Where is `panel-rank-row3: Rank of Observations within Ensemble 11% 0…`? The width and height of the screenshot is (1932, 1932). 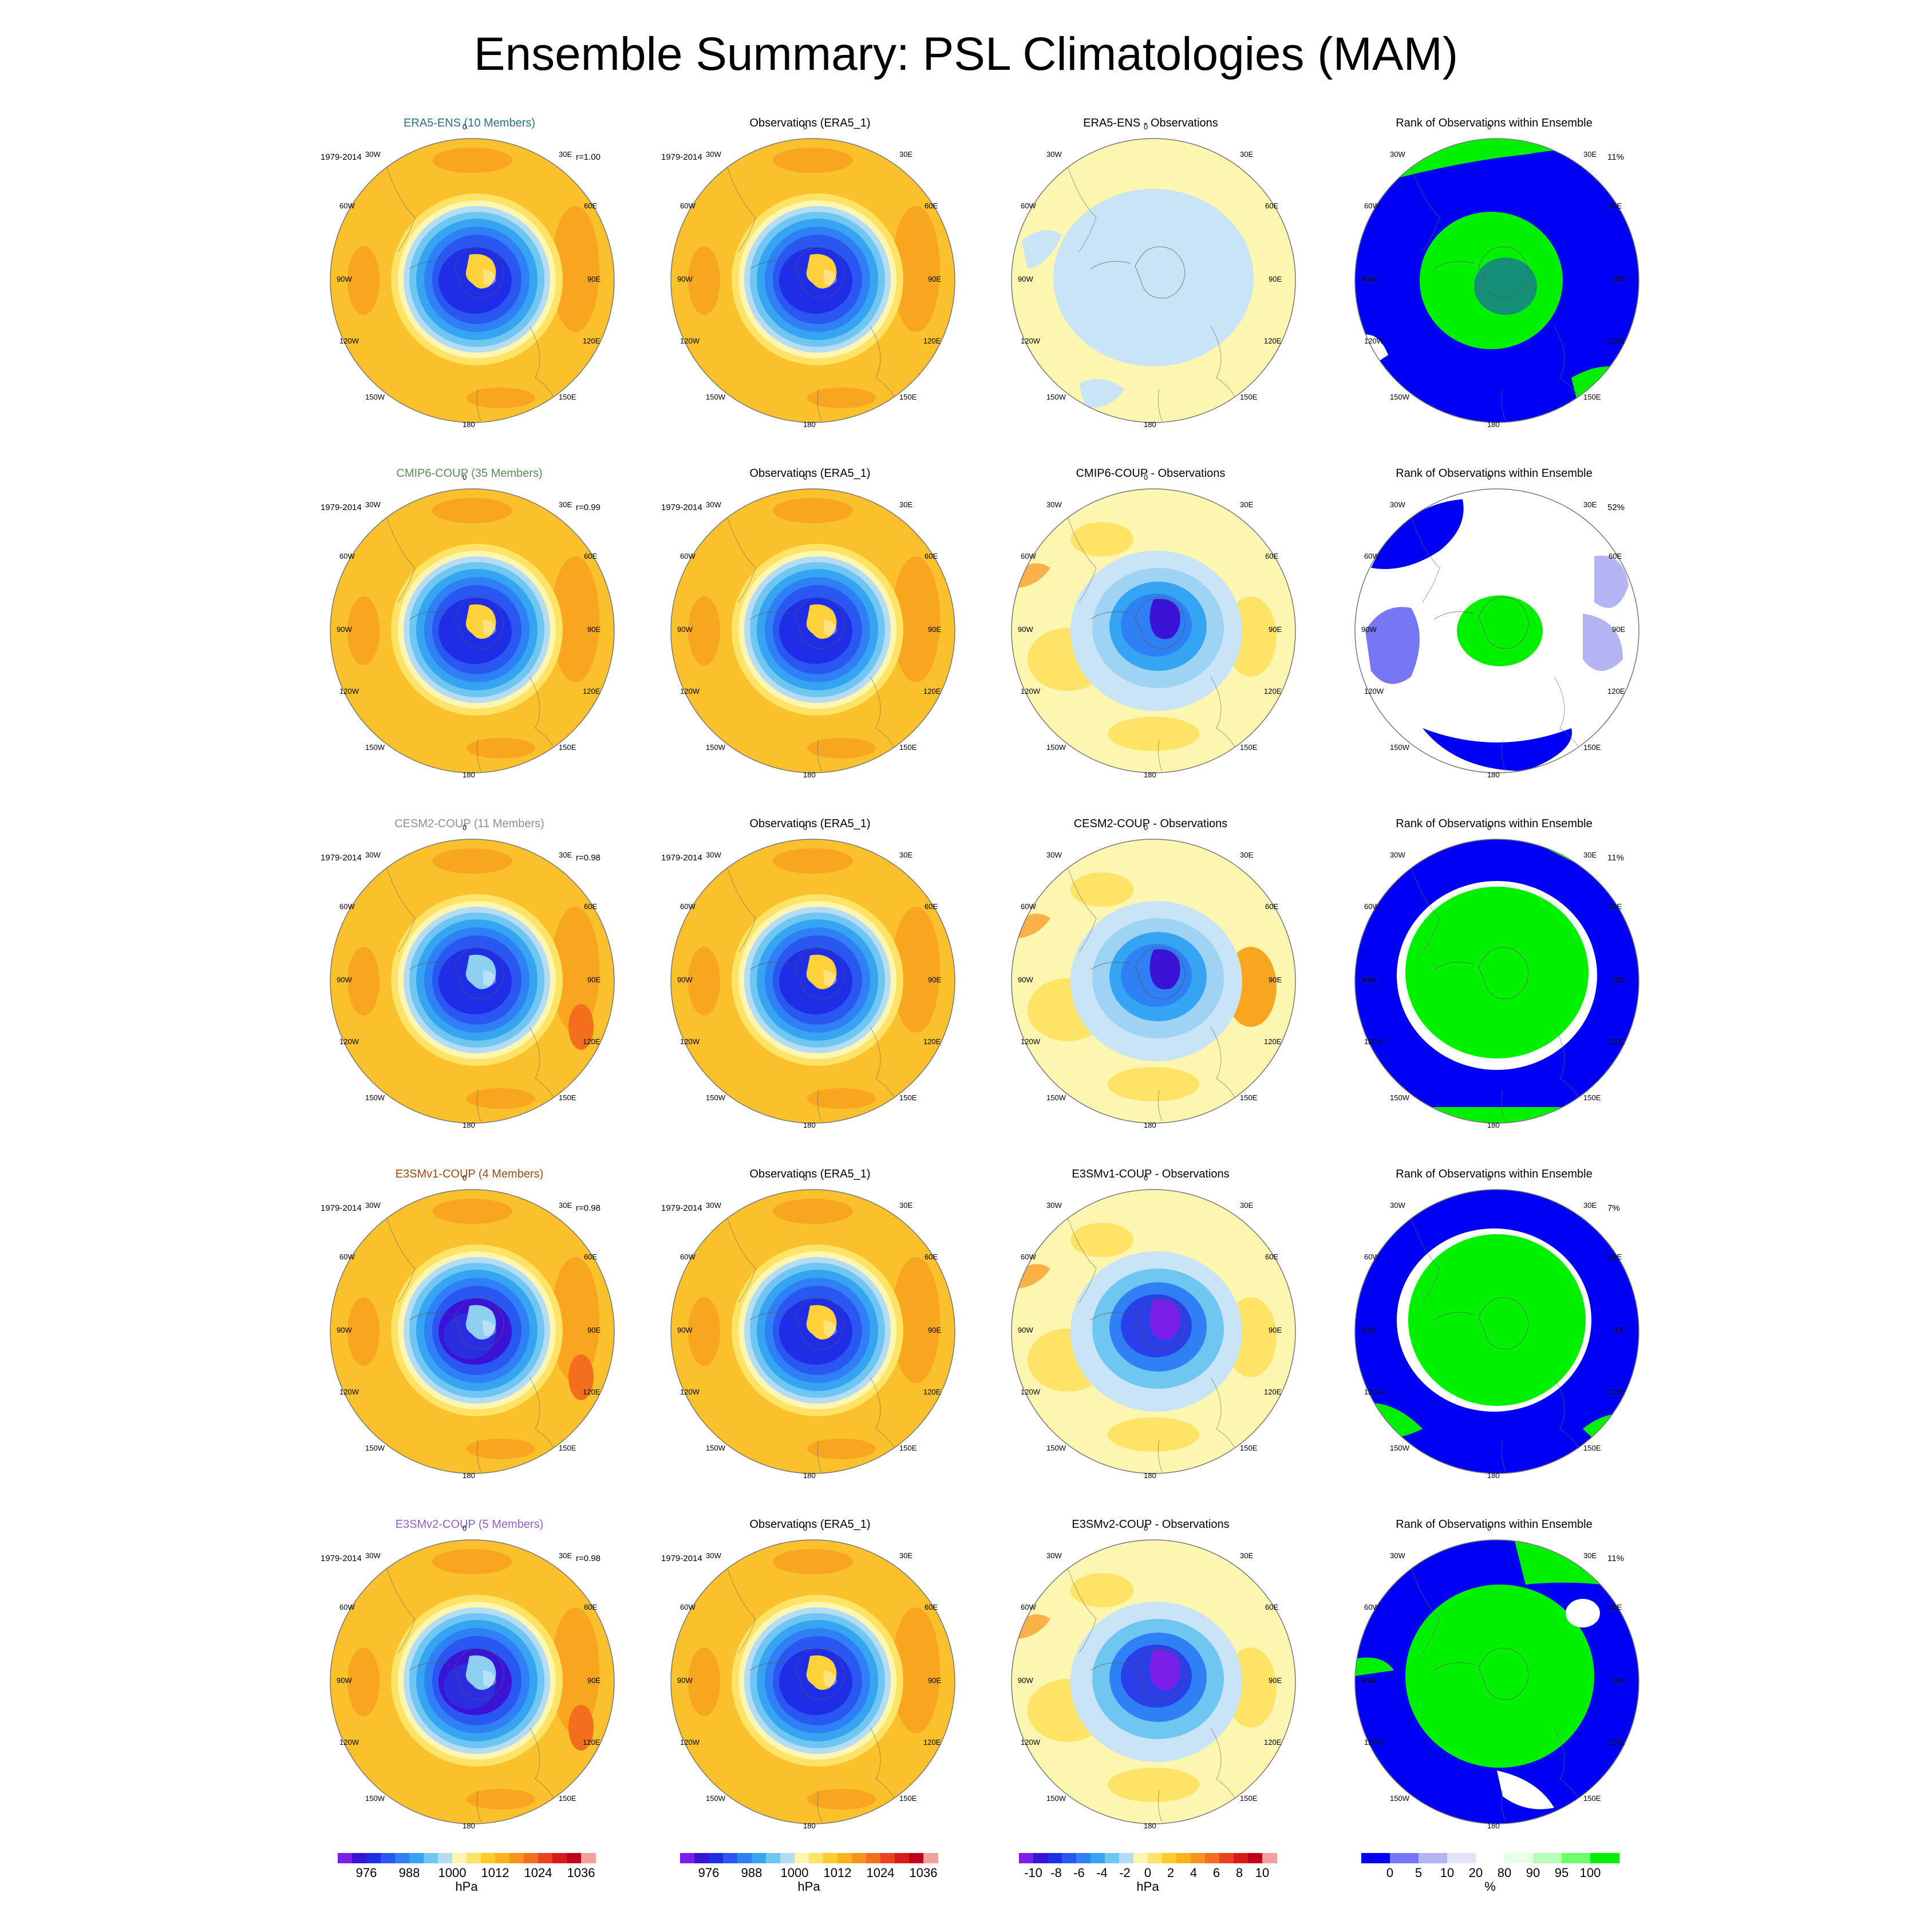
panel-rank-row3: Rank of Observations within Ensemble 11% 0… is located at coordinates (1494, 987).